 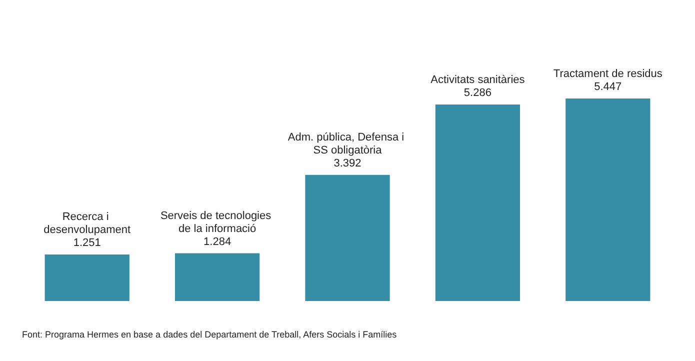 What do you see at coordinates (478, 93) in the screenshot?
I see `data-label: 5.286` at bounding box center [478, 93].